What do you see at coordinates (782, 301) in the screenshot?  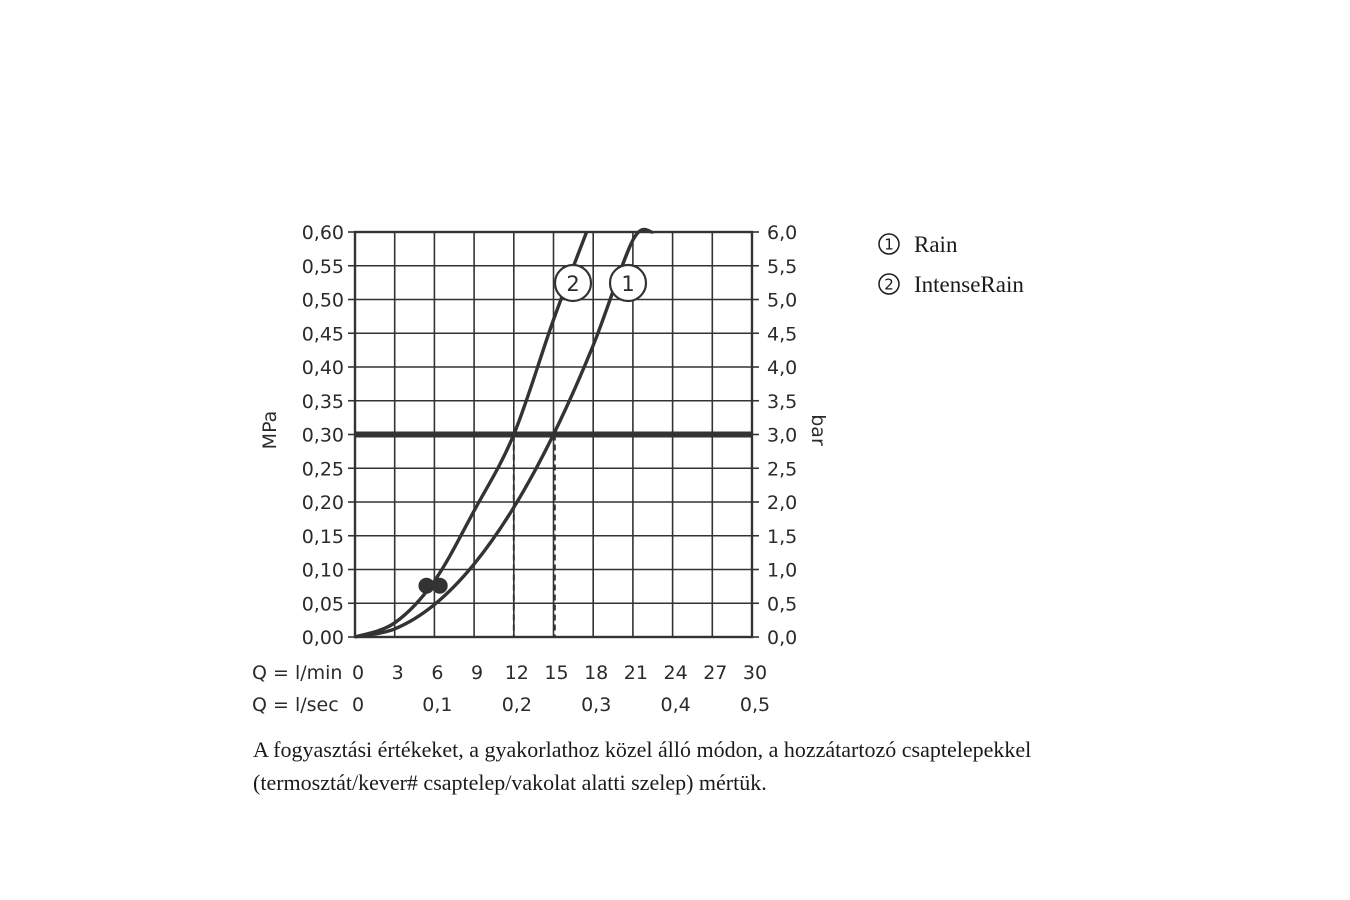 I see `y-tick-label-right: 5,0` at bounding box center [782, 301].